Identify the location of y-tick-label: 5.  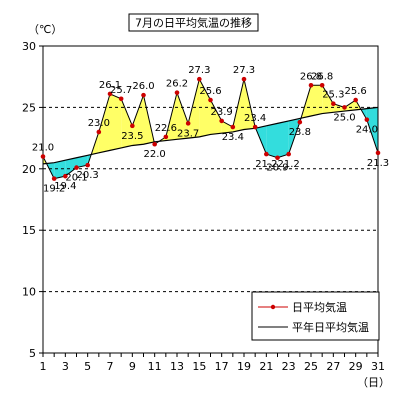
(32, 353).